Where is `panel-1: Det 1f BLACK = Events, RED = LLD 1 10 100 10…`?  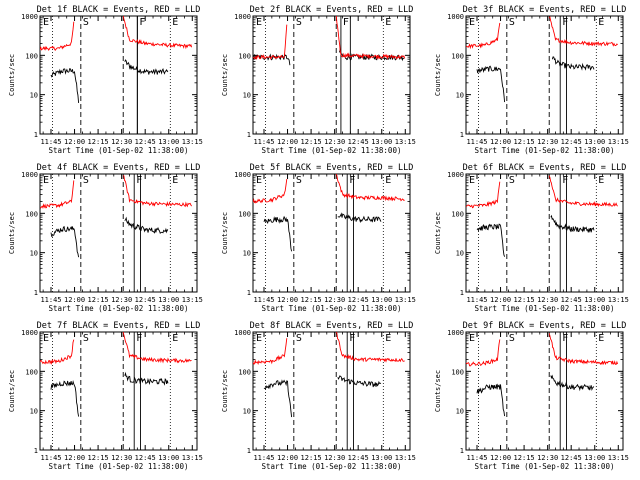
panel-1: Det 1f BLACK = Events, RED = LLD 1 10 100 10… is located at coordinates (105, 80).